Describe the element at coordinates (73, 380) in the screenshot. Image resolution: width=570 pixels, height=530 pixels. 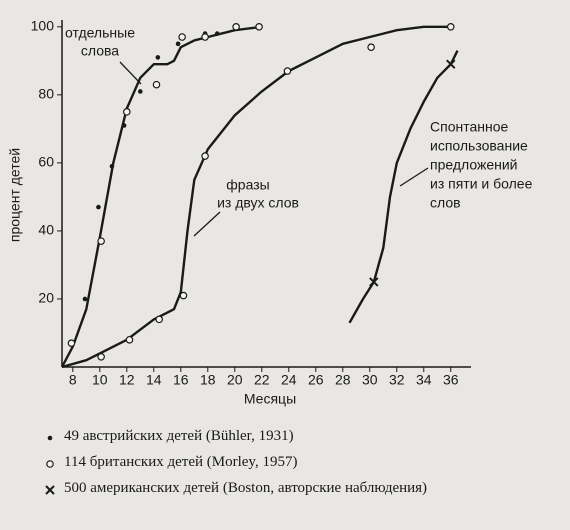
I see `x-tick-label: 8` at that location.